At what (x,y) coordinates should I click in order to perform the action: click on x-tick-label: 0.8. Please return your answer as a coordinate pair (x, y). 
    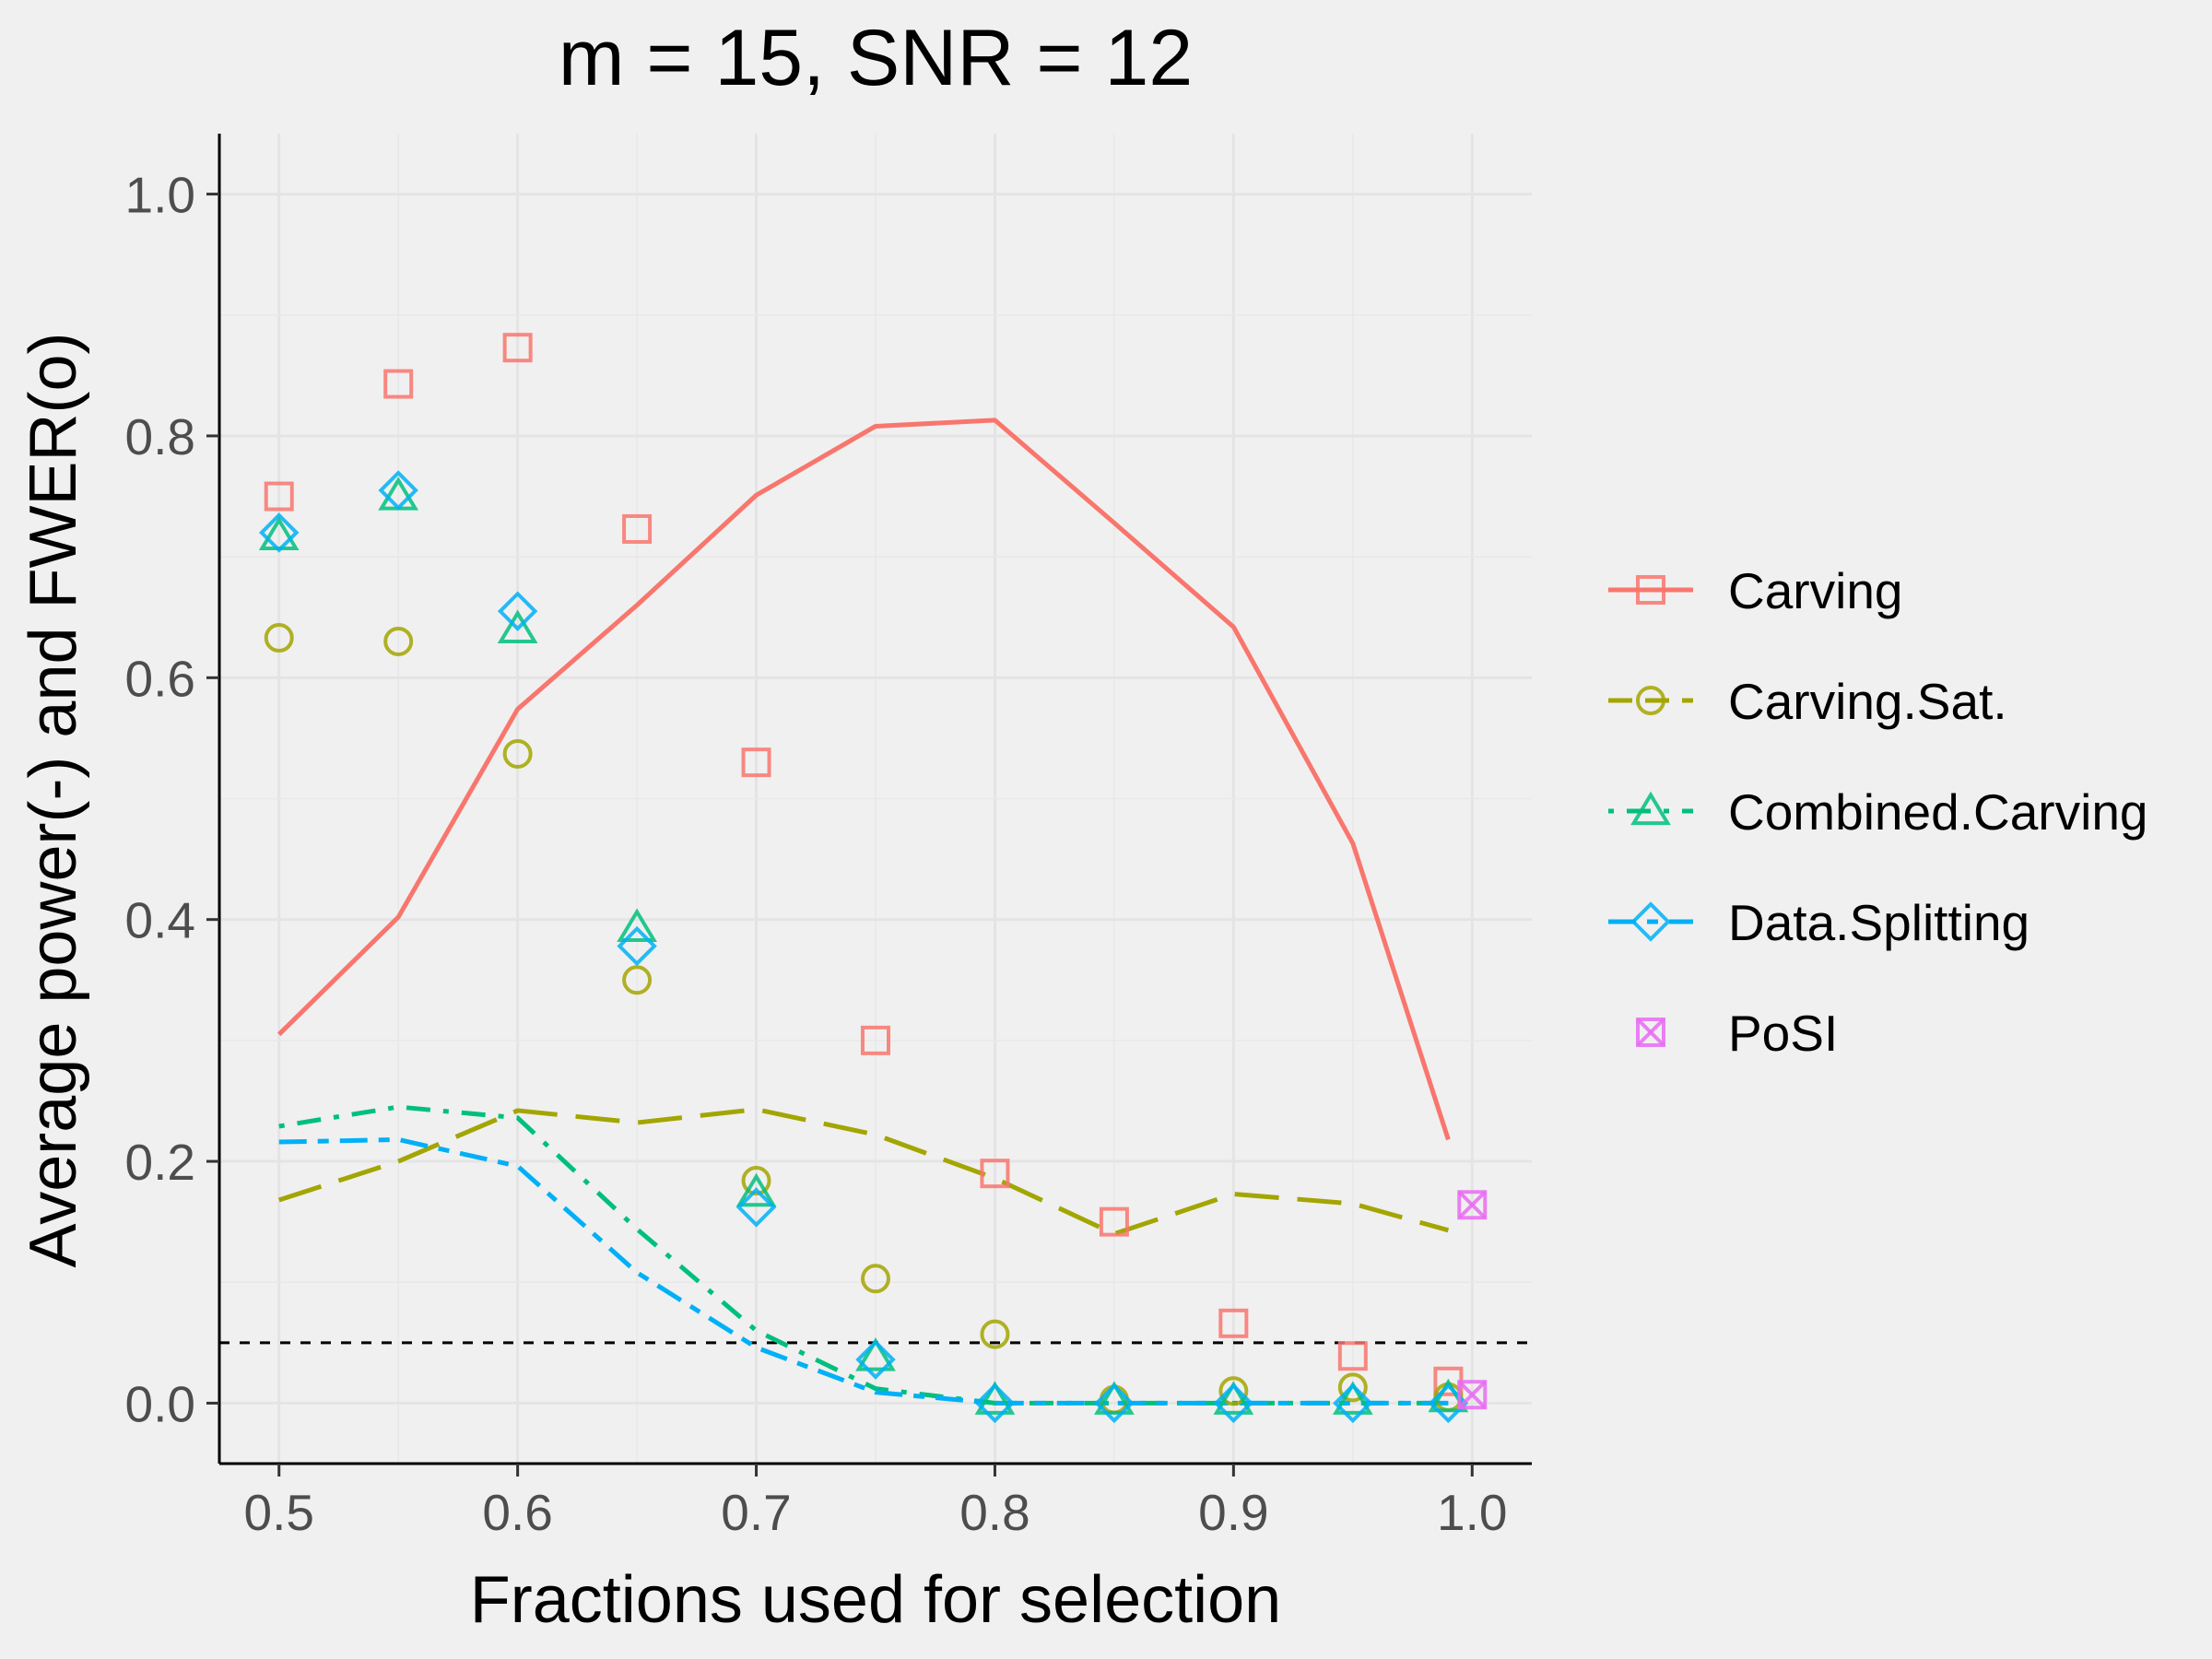
    Looking at the image, I should click on (994, 1512).